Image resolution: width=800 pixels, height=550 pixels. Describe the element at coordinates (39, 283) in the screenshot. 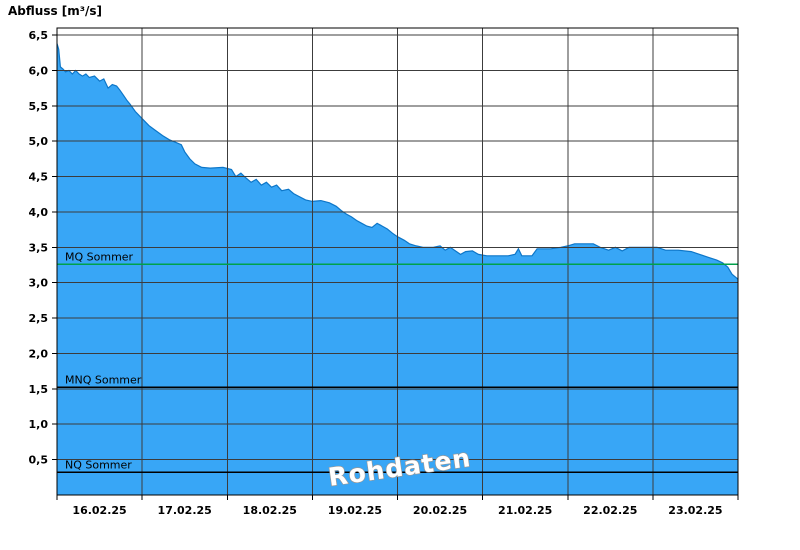

I see `y-tick-label: 3,0` at that location.